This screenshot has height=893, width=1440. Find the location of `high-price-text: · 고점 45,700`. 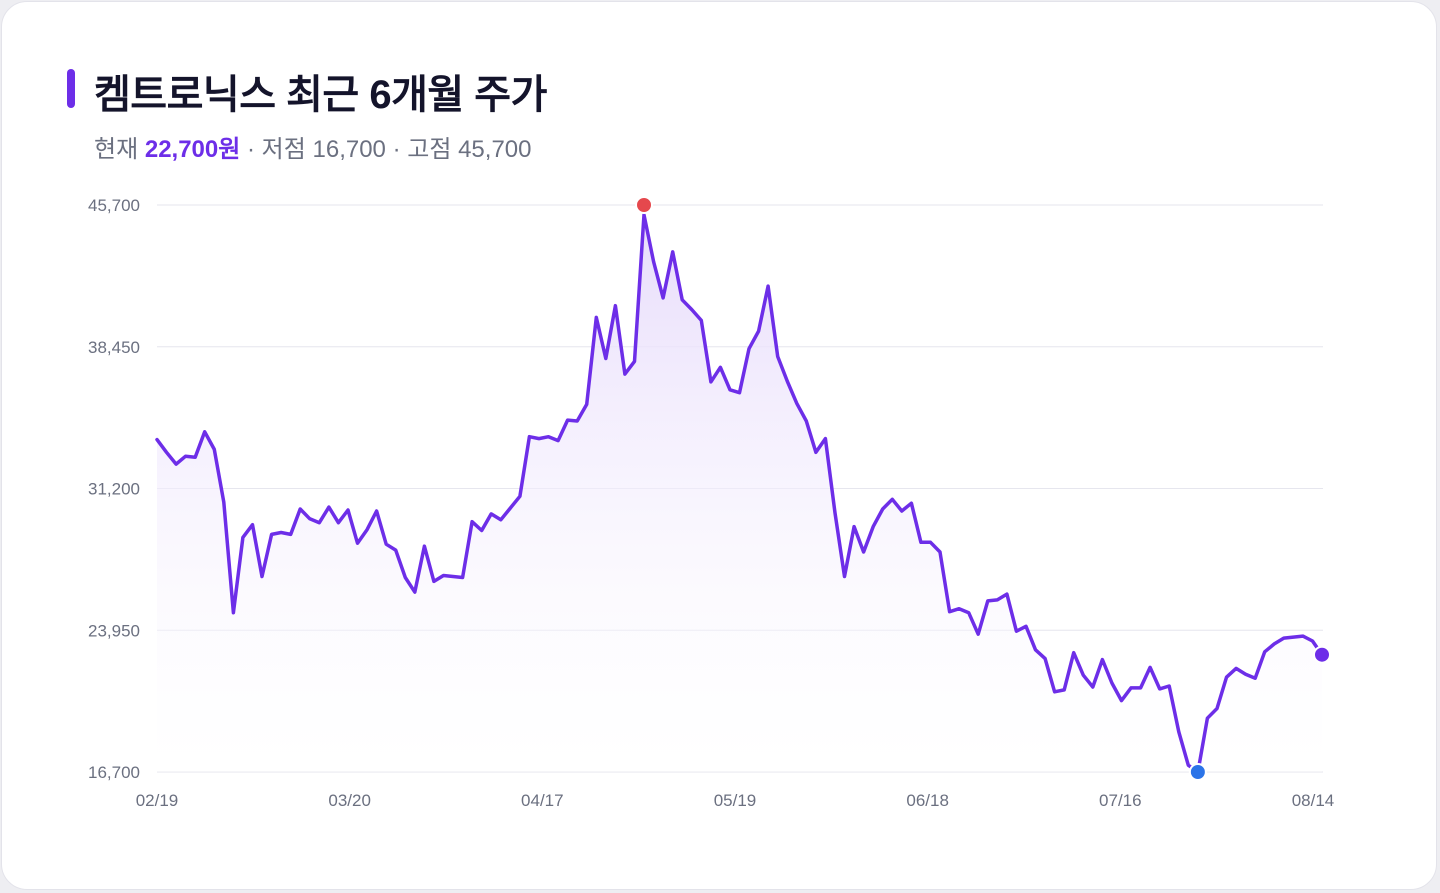

high-price-text: · 고점 45,700 is located at coordinates (462, 149).